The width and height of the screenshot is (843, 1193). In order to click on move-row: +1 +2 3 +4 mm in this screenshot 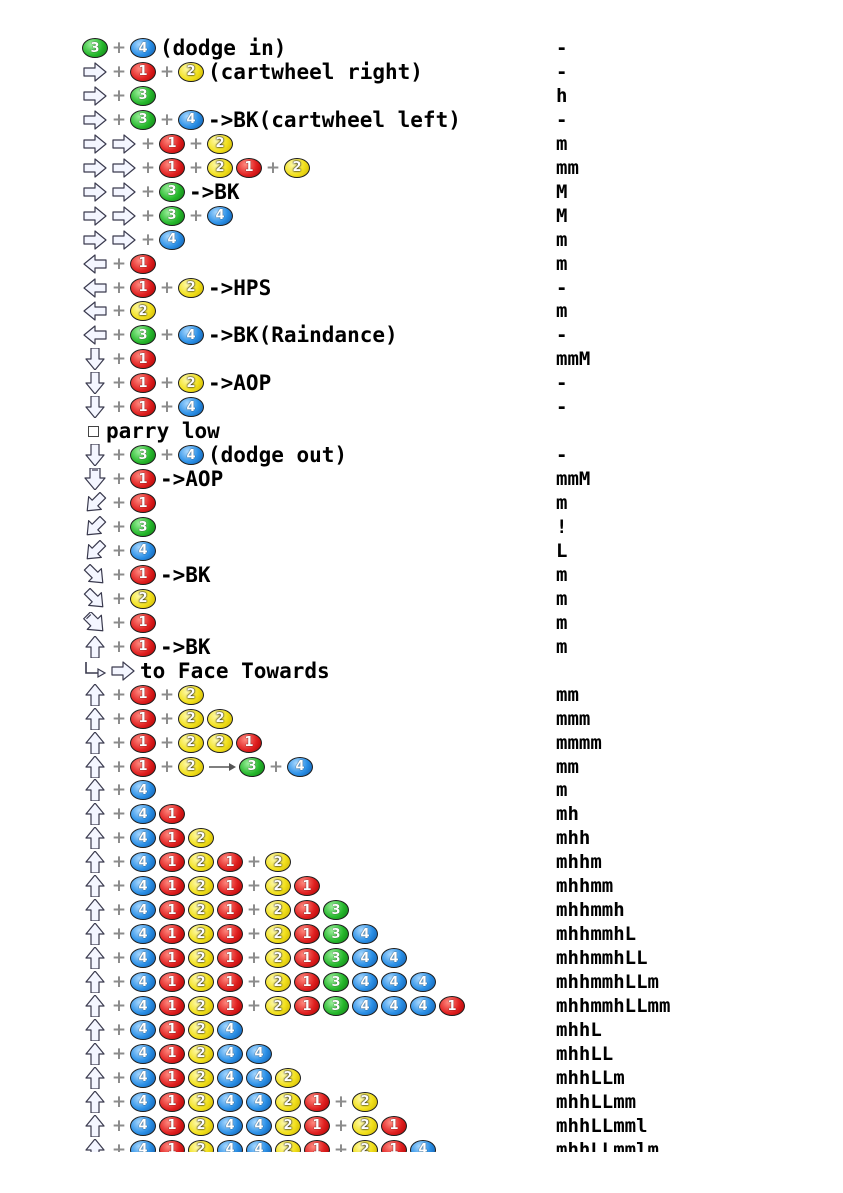, I will do `click(452, 767)`.